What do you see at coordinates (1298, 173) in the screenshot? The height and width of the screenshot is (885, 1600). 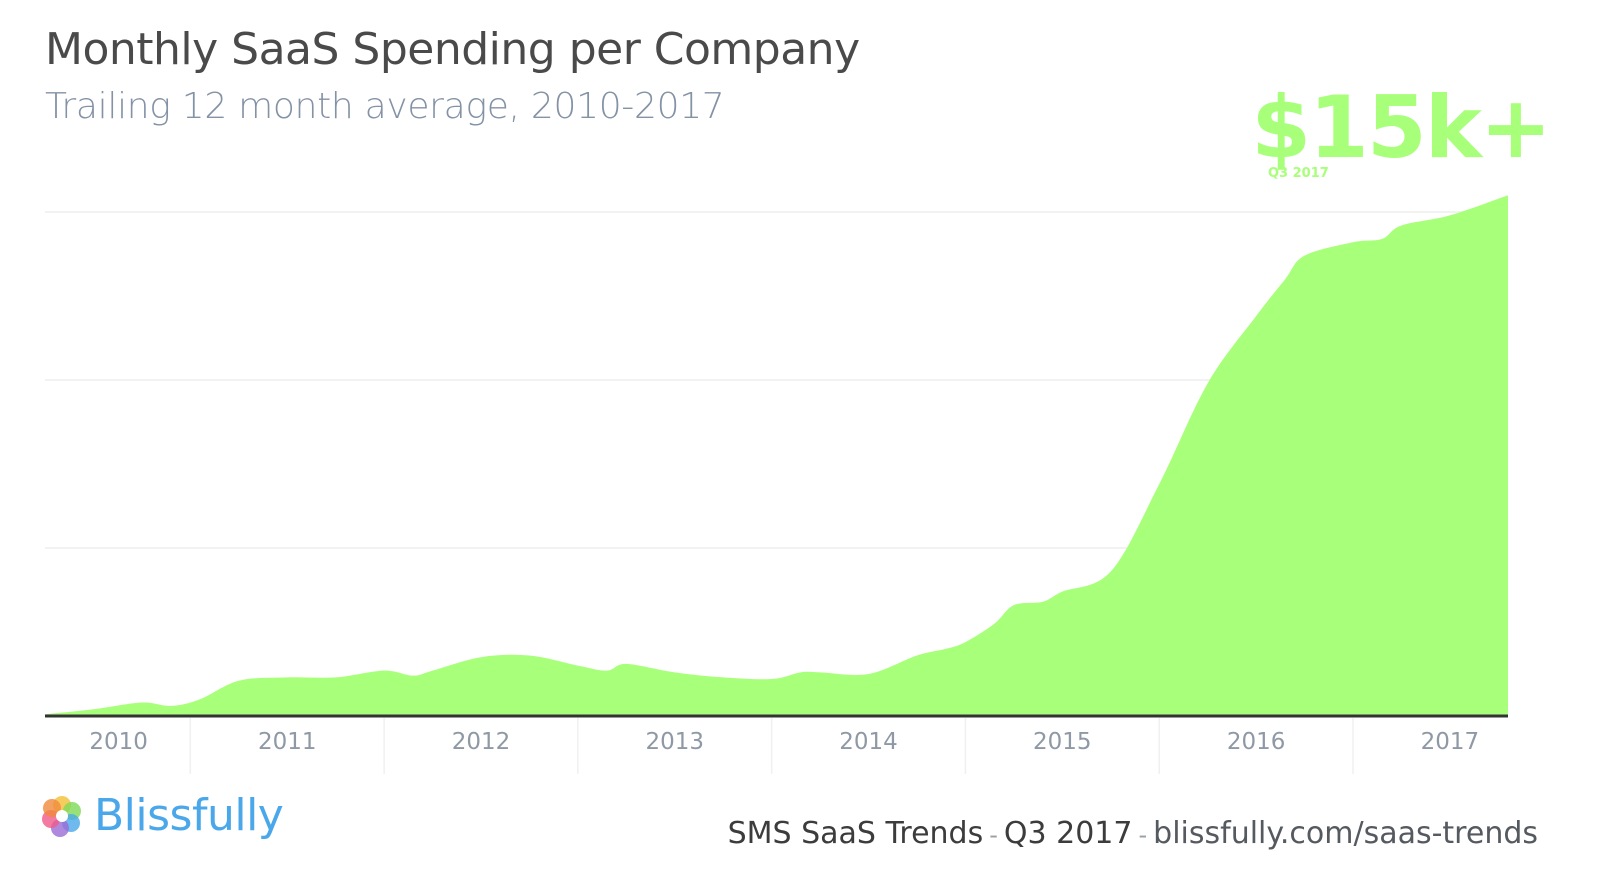 I see `callout-period: Q3 2017` at bounding box center [1298, 173].